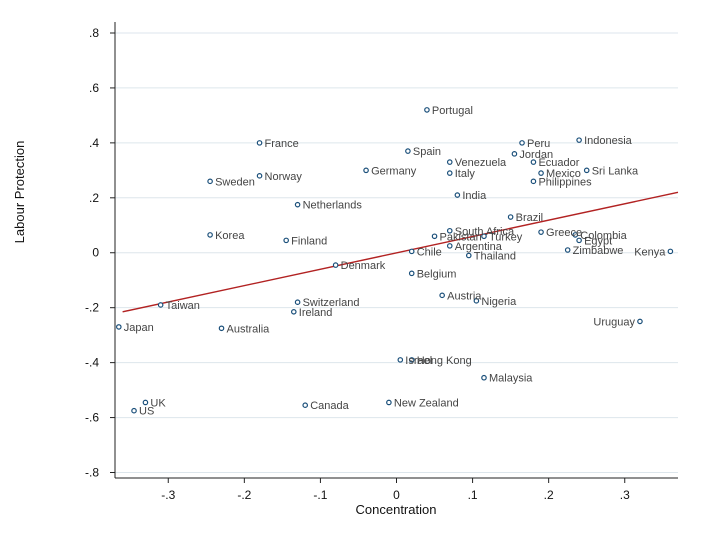  I want to click on y-axis-title: Labour Protection, so click(19, 192).